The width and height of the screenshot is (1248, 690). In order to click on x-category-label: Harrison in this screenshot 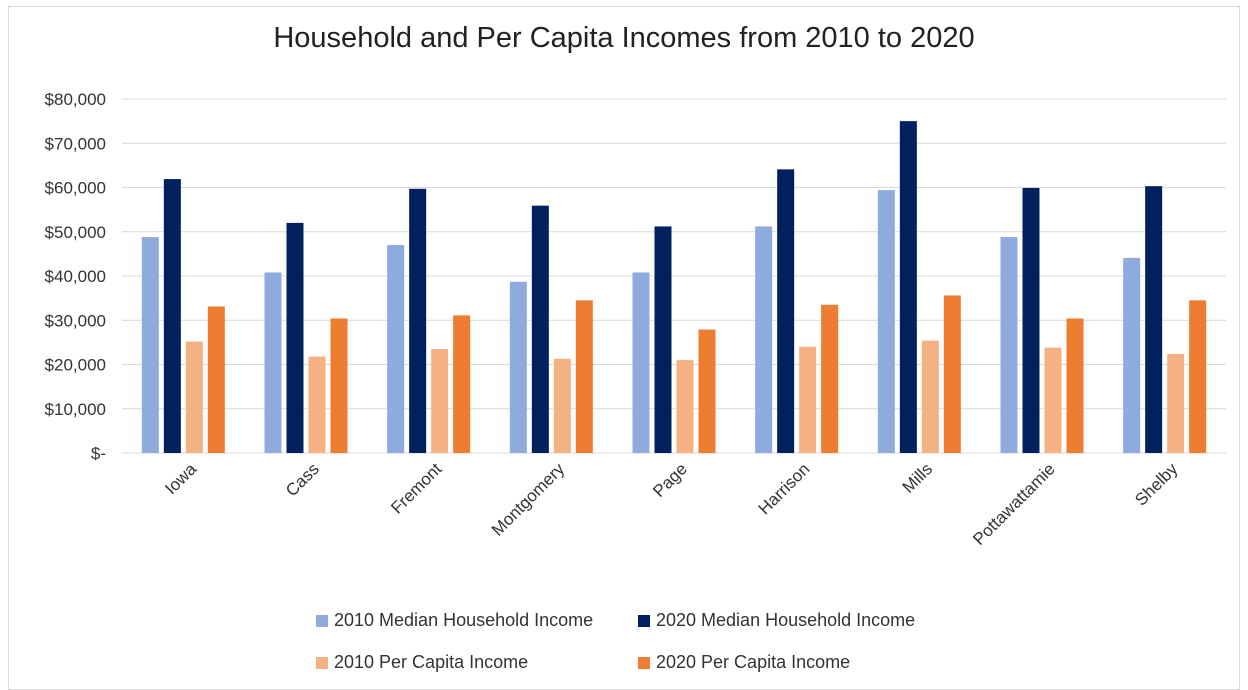, I will do `click(784, 488)`.